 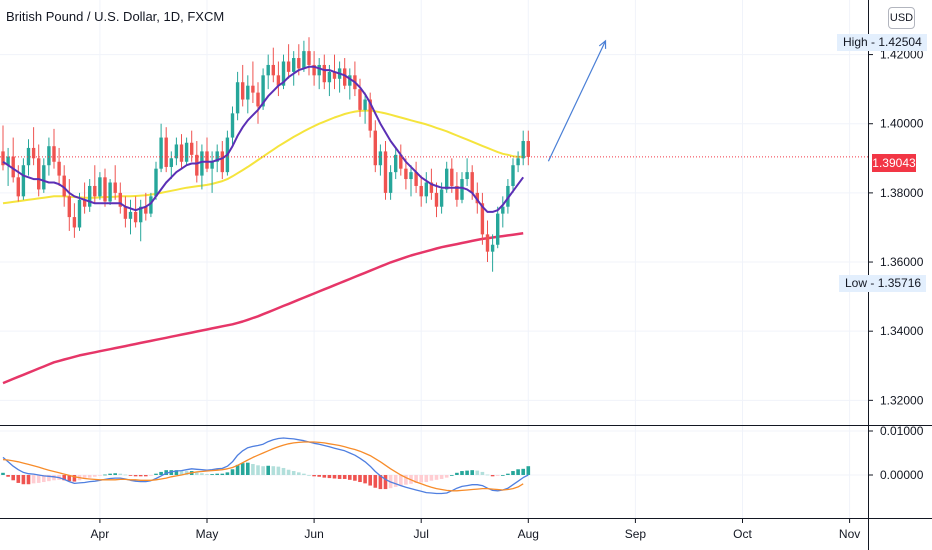 I want to click on time-axis: Apr May Jun Jul Aug Sep Oct Nov, so click(x=476, y=529).